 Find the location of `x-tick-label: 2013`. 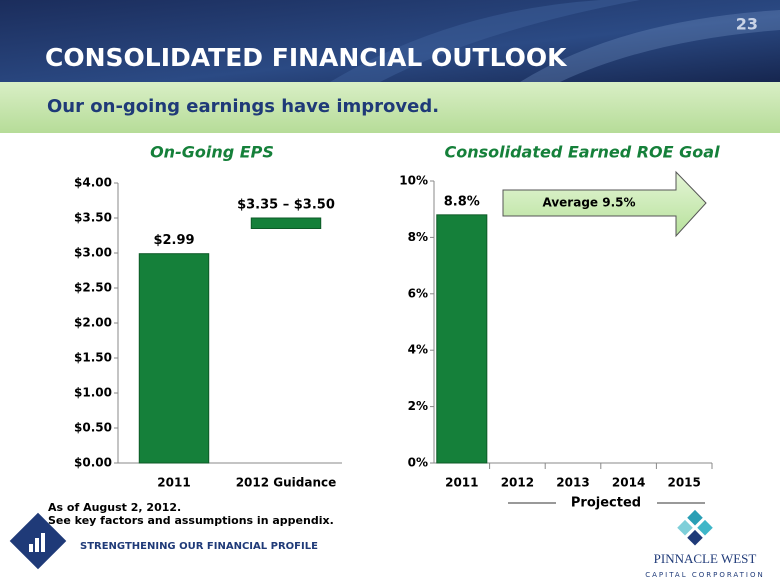

x-tick-label: 2013 is located at coordinates (572, 483).